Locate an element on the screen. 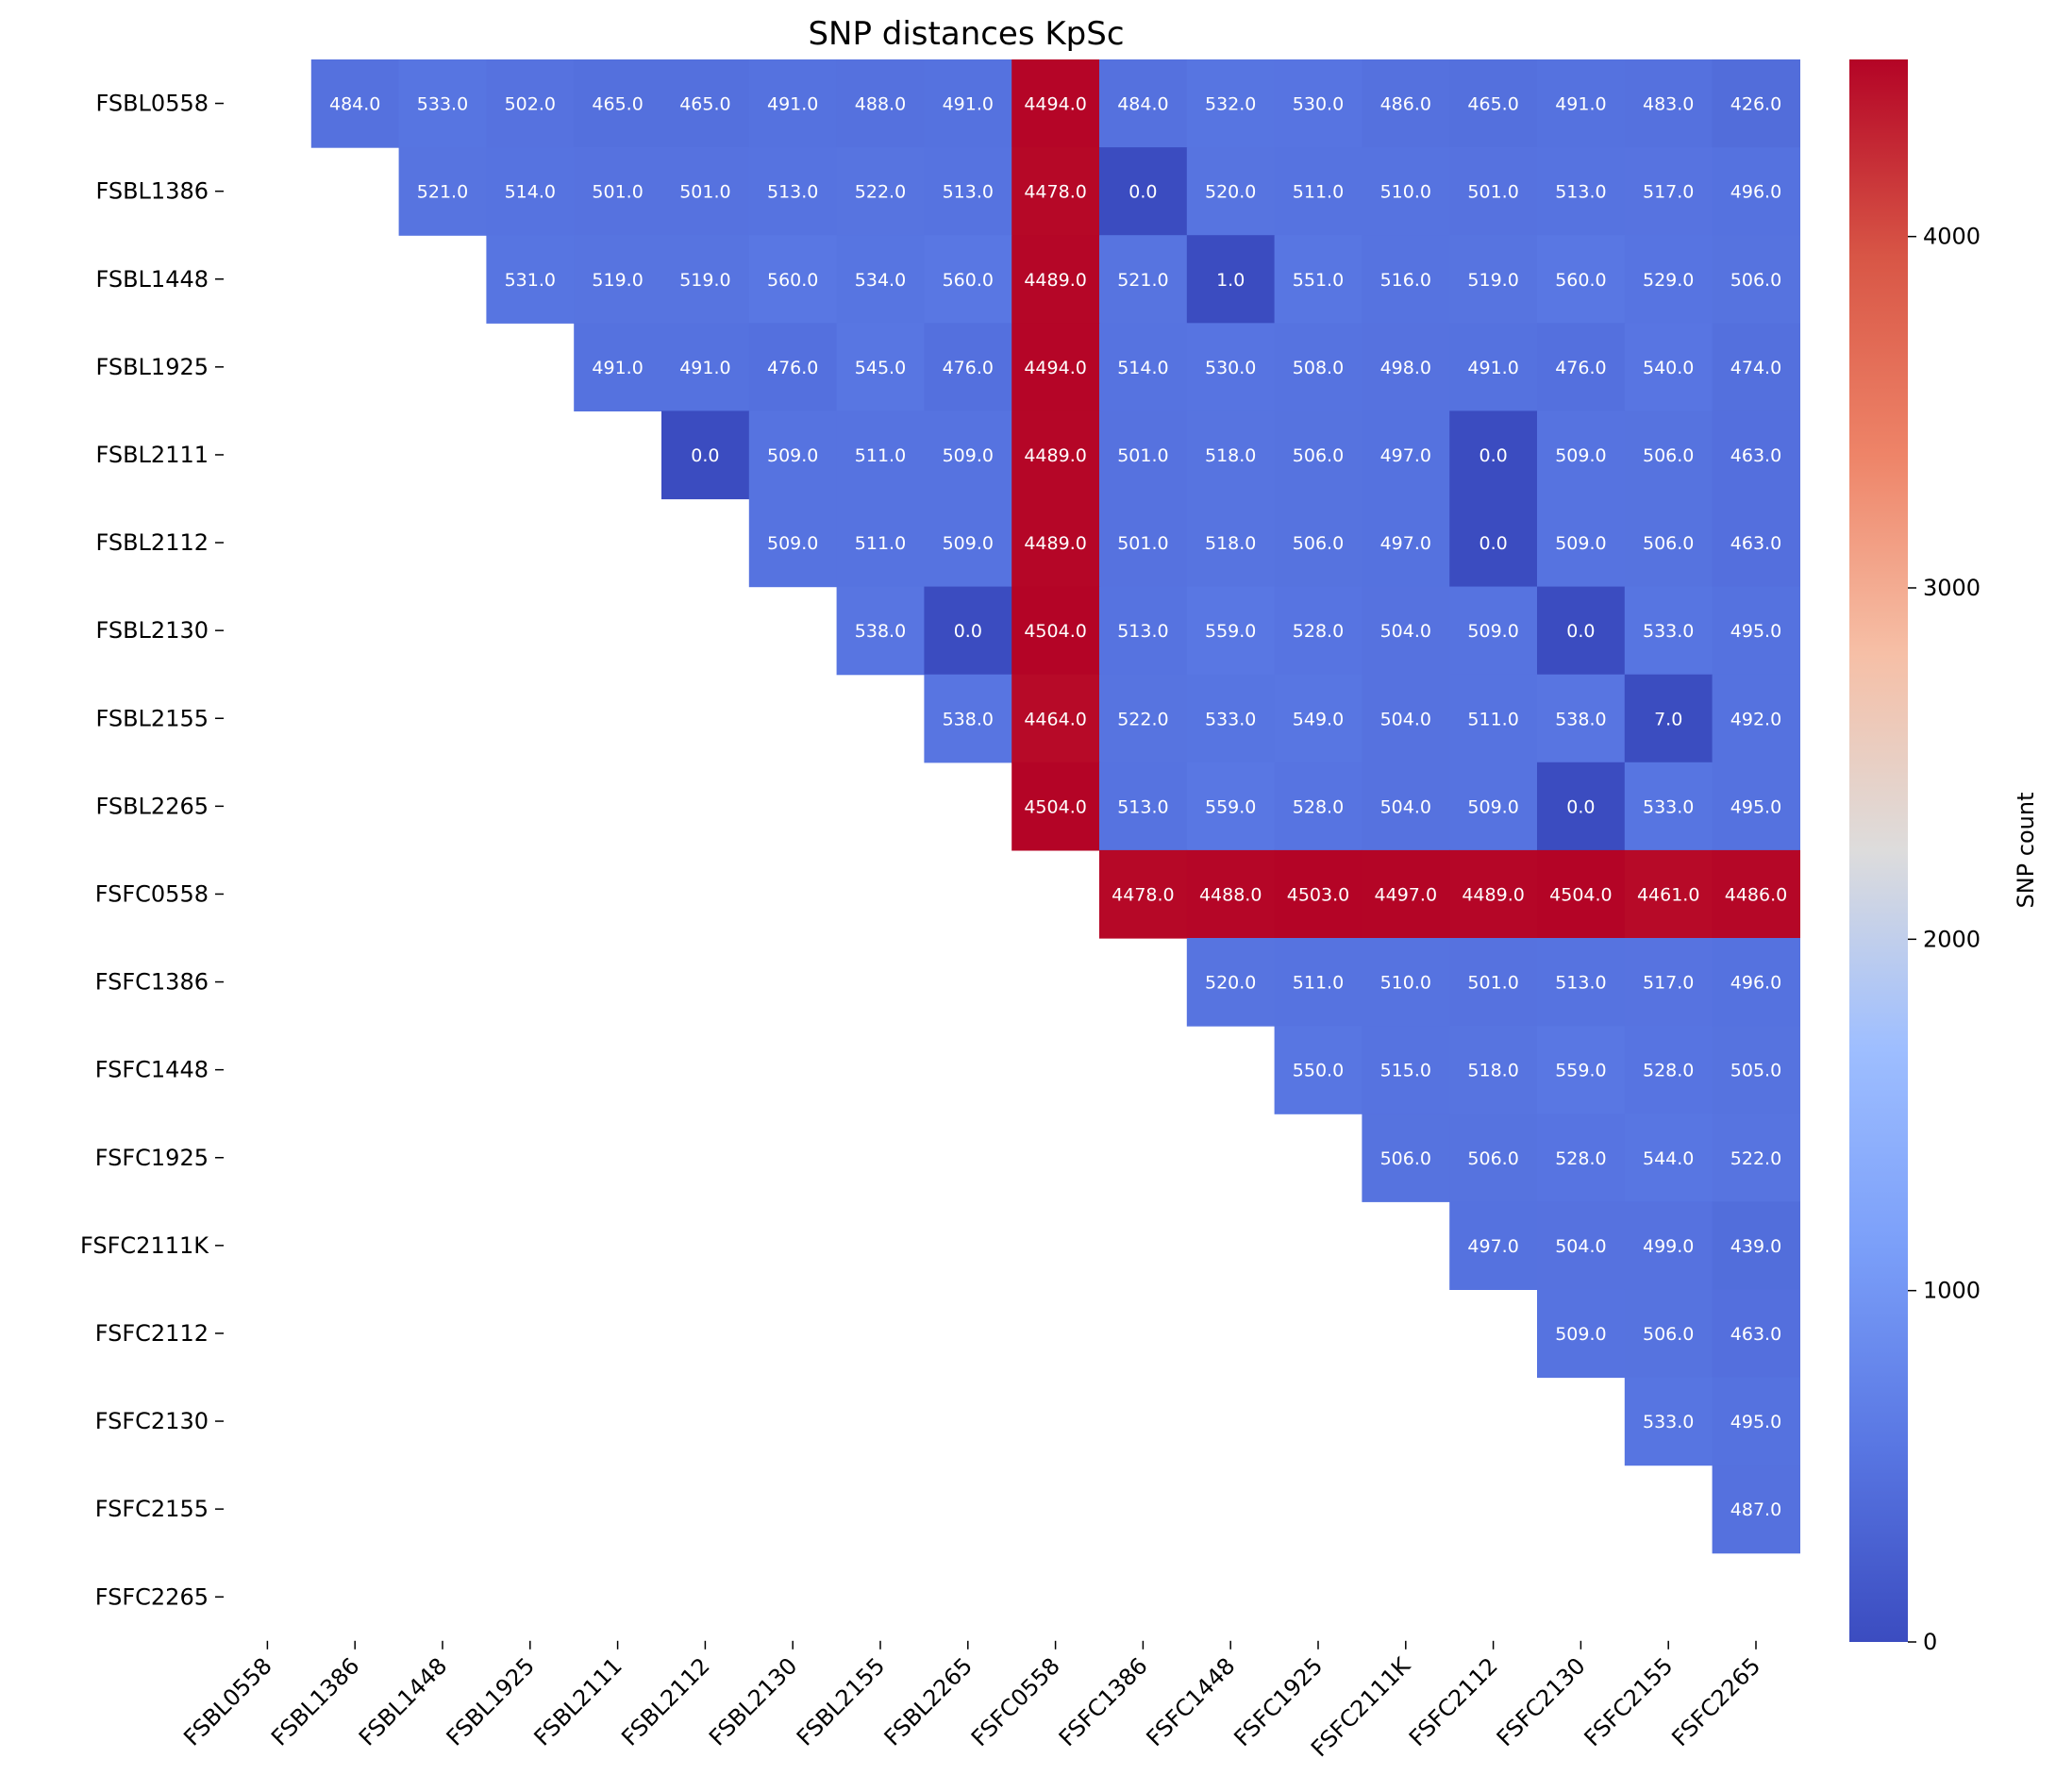  cell-value-label: 484.0 is located at coordinates (1142, 104).